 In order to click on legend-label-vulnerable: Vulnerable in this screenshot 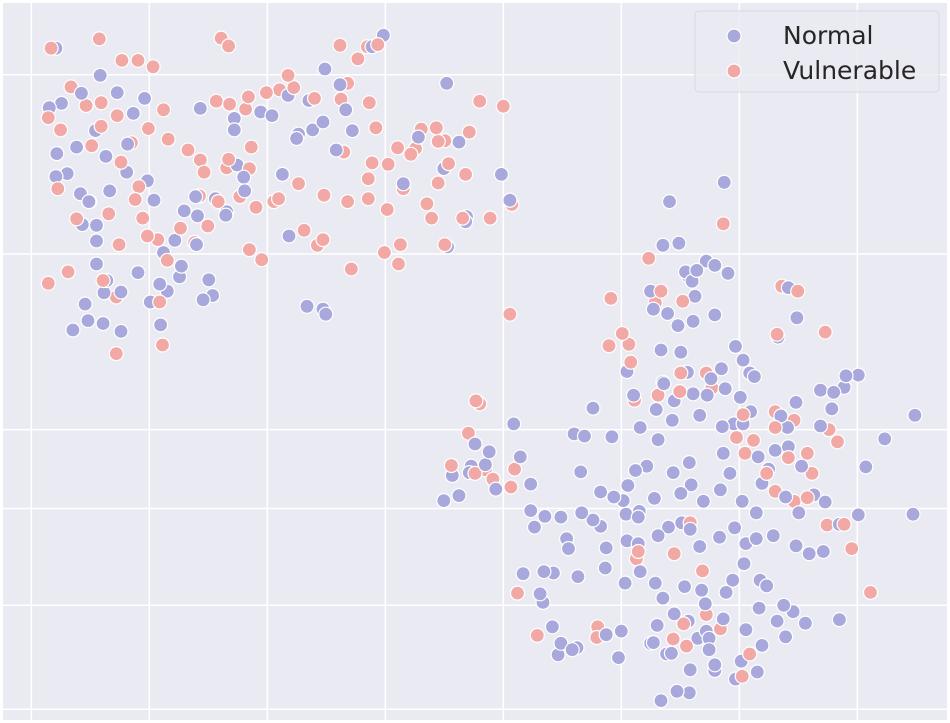, I will do `click(849, 70)`.